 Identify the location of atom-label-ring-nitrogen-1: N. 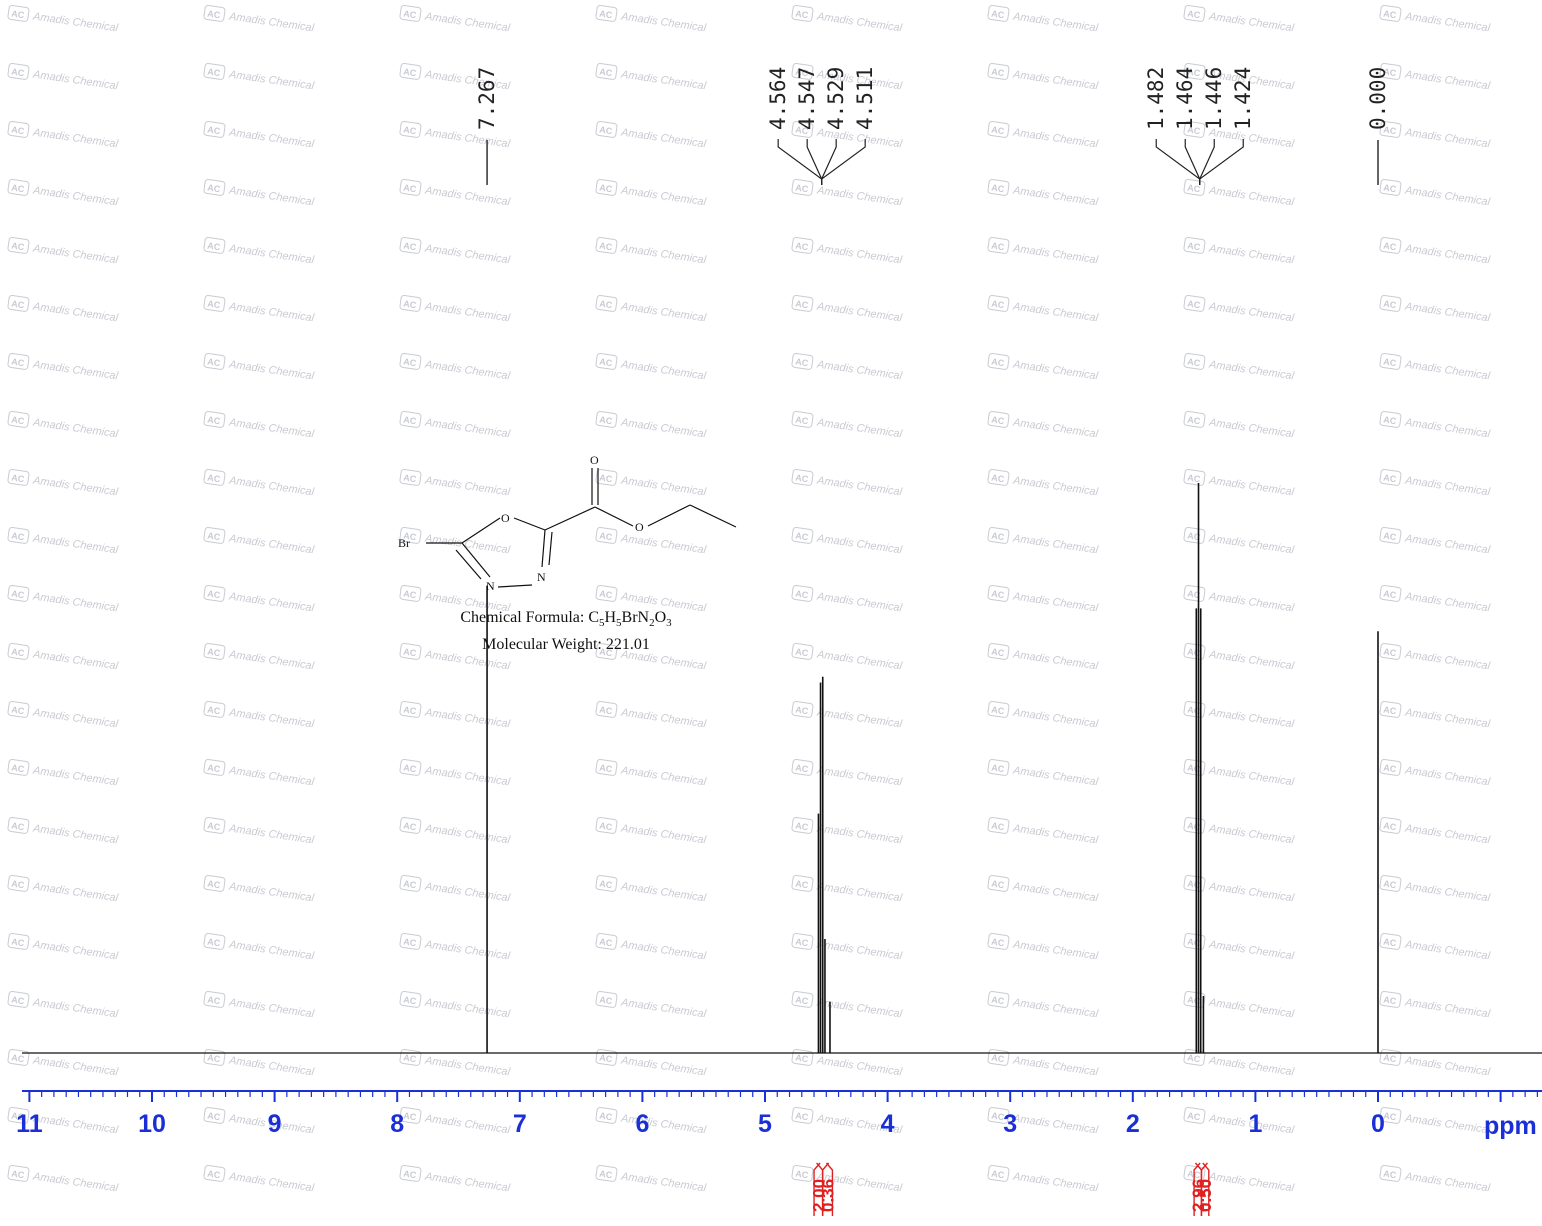
(490, 586).